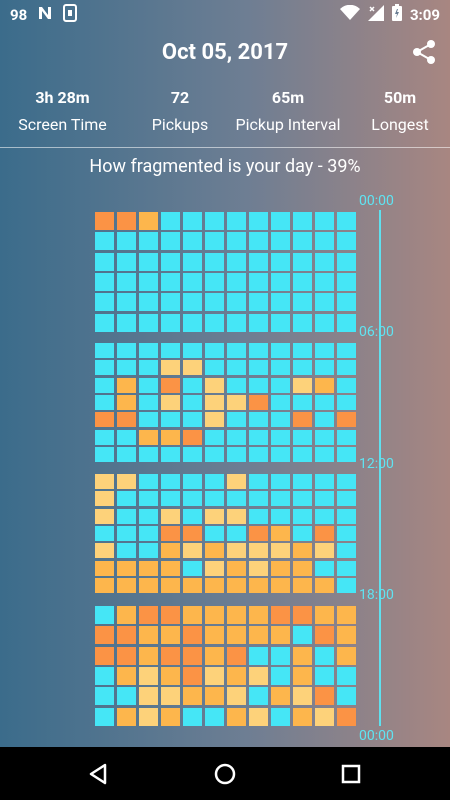 This screenshot has width=450, height=800. Describe the element at coordinates (288, 97) in the screenshot. I see `stat-value: 65m` at that location.